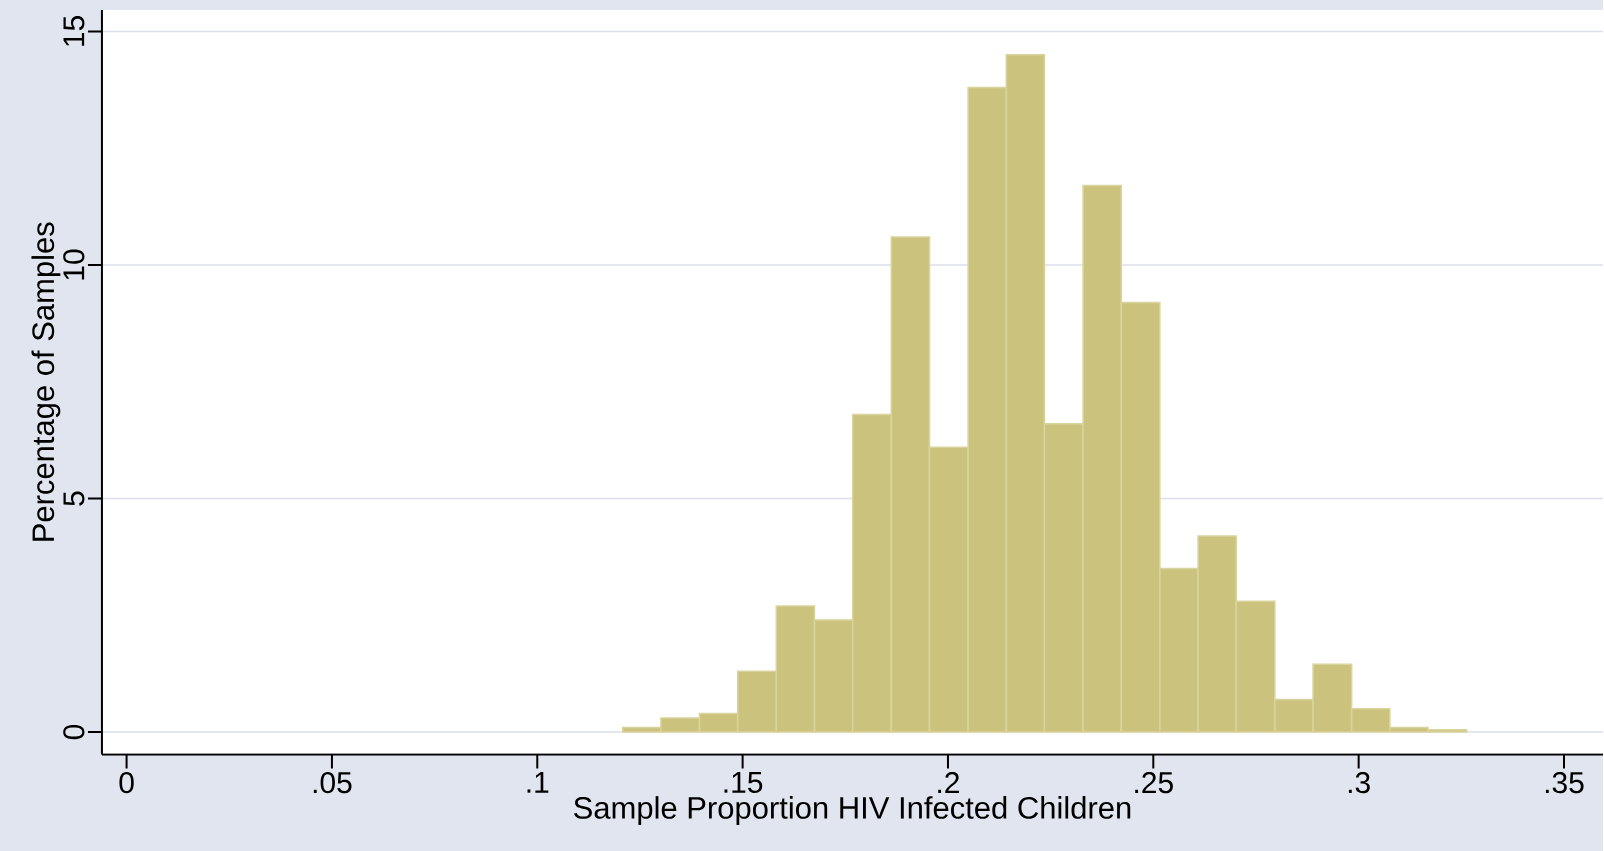 The image size is (1604, 851). Describe the element at coordinates (538, 782) in the screenshot. I see `x-tick-label: .1` at that location.